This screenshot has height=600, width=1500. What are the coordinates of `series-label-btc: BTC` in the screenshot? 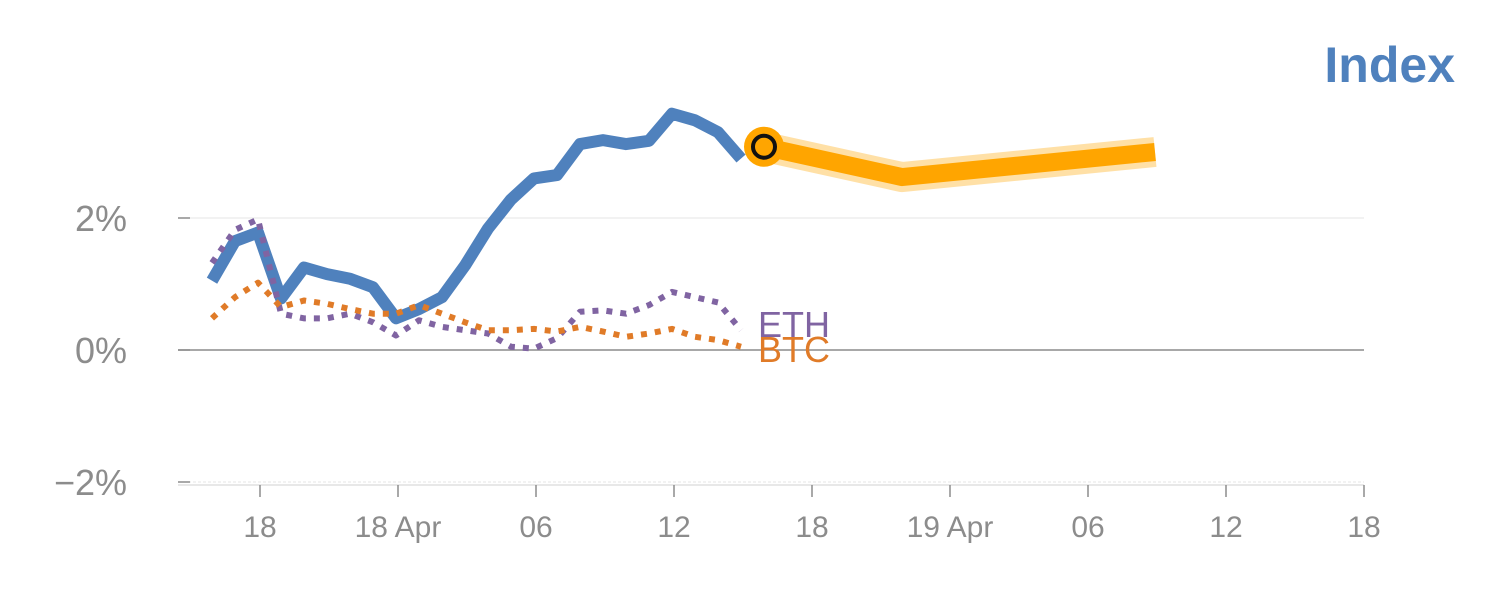 It's located at (794, 349).